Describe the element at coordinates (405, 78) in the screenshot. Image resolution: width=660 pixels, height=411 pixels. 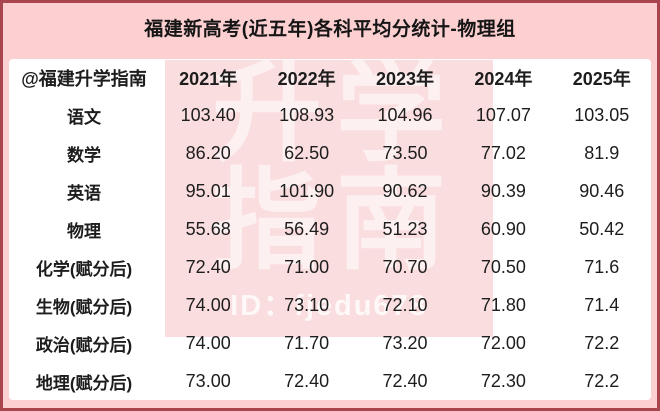
I see `column-header-2023: 2023年` at that location.